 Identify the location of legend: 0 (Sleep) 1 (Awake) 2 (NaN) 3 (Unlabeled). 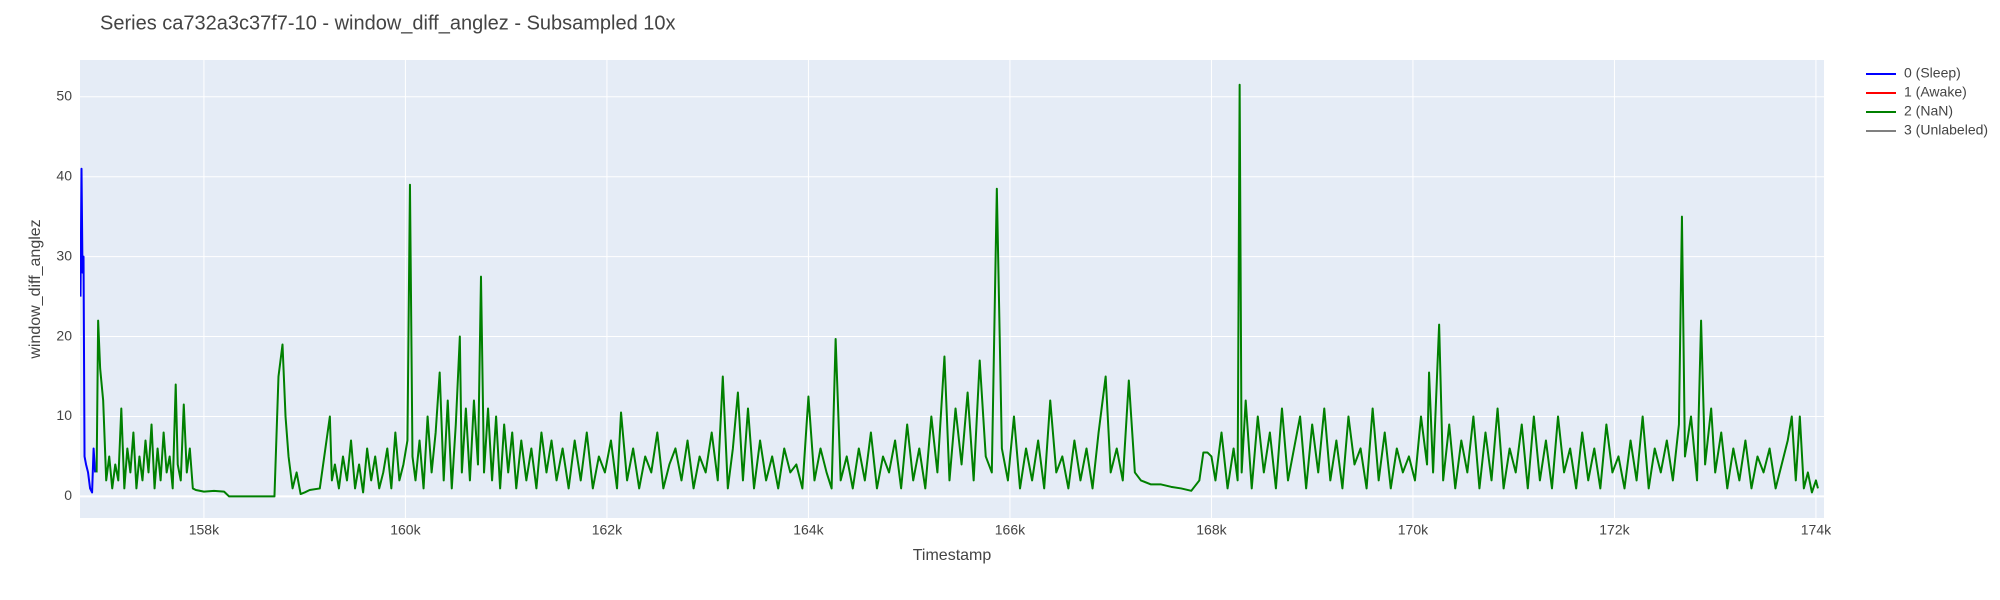
(1927, 101).